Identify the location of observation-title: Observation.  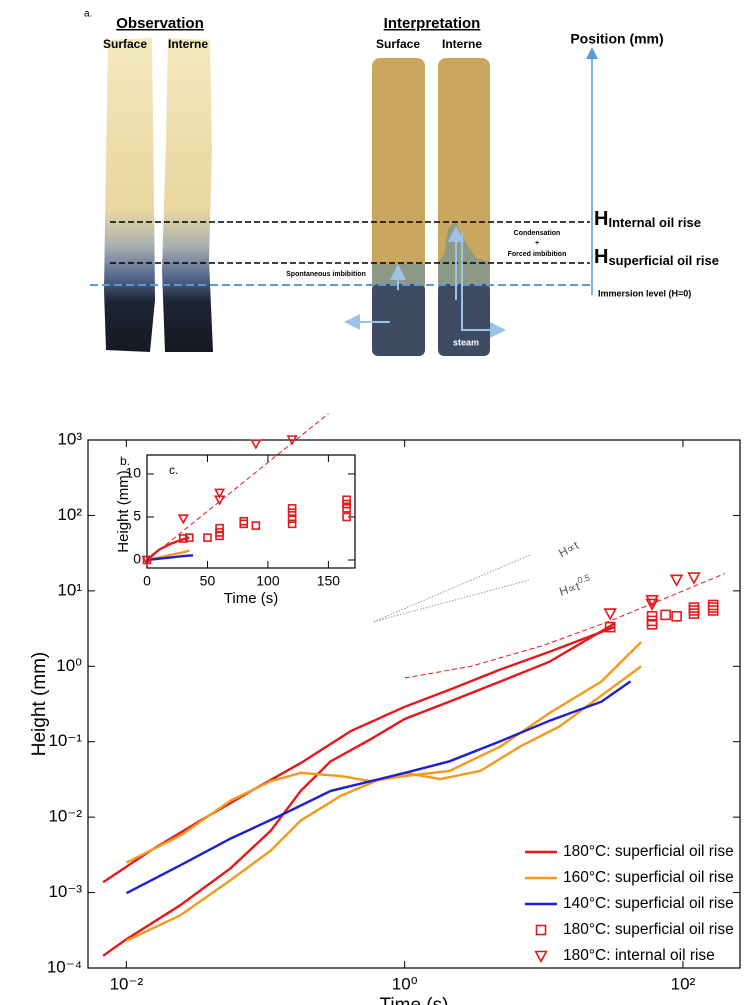
(160, 23).